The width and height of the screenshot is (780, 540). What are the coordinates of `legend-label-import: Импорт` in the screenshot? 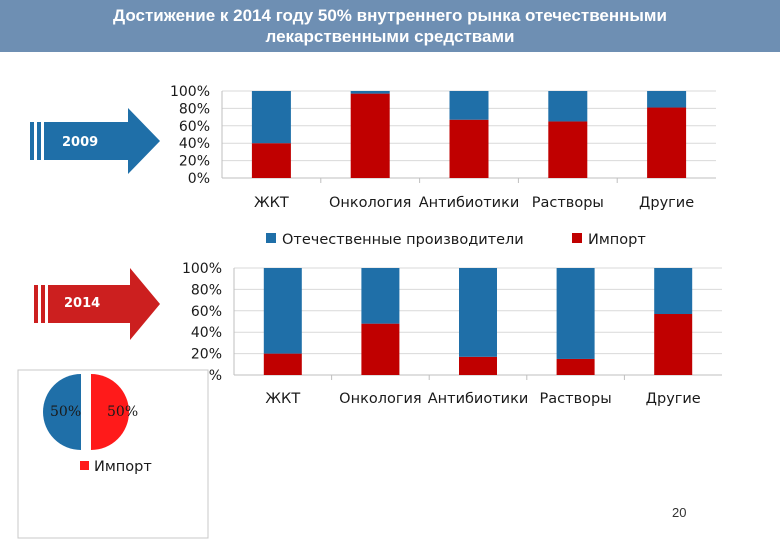 It's located at (617, 240).